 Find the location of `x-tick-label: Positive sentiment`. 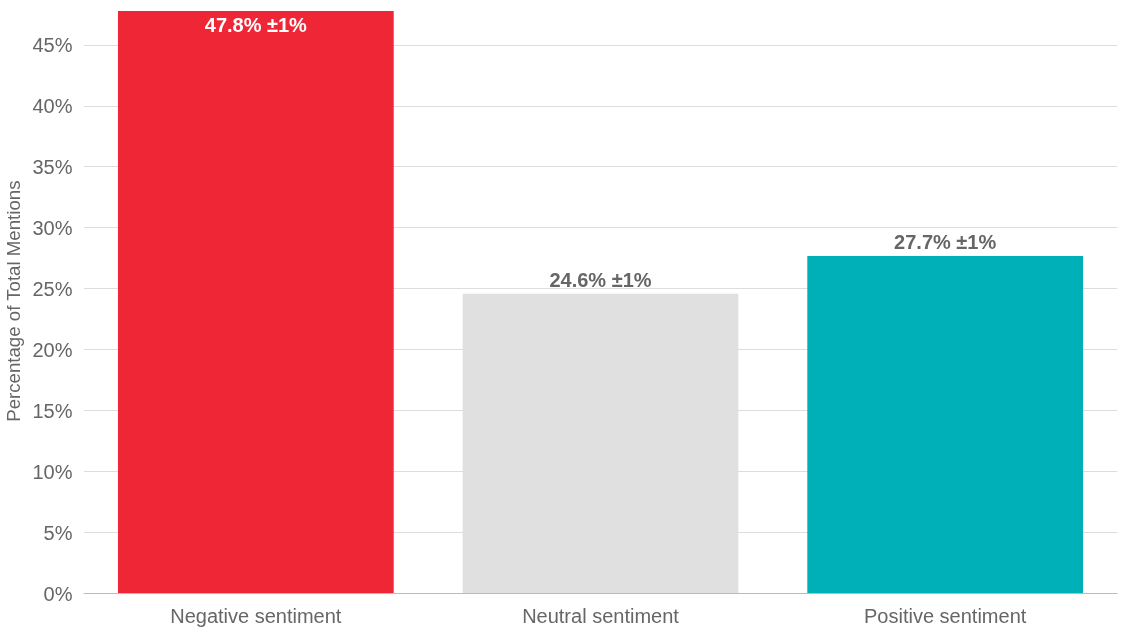

x-tick-label: Positive sentiment is located at coordinates (945, 615).